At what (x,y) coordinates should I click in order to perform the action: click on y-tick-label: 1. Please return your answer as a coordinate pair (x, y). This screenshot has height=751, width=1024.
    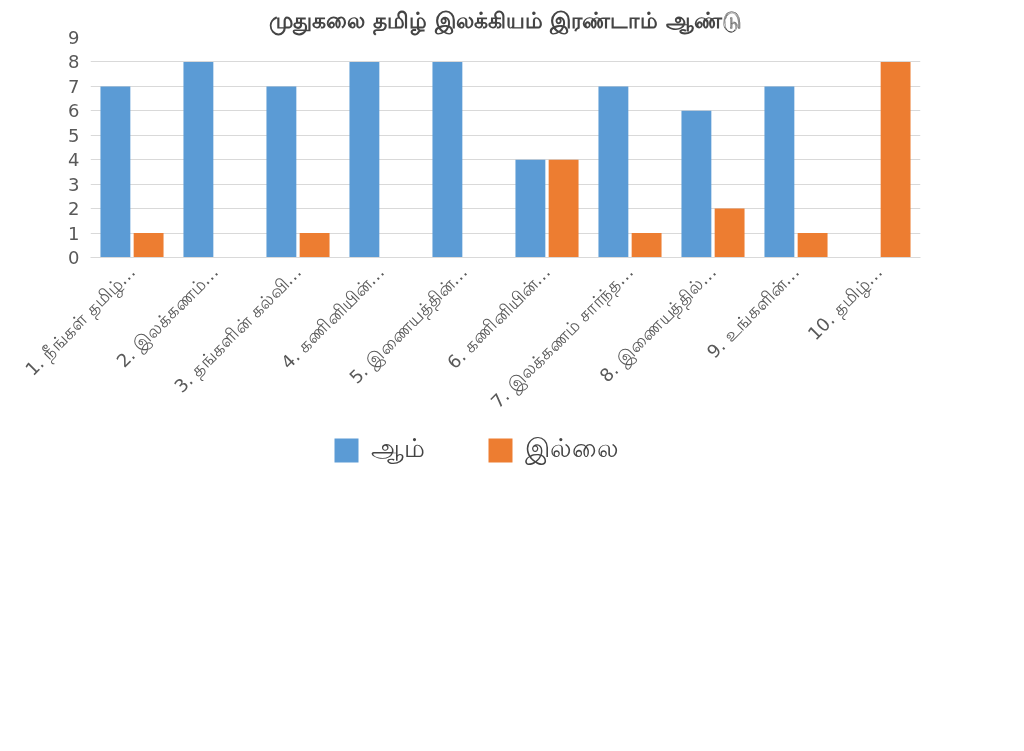
    Looking at the image, I should click on (74, 233).